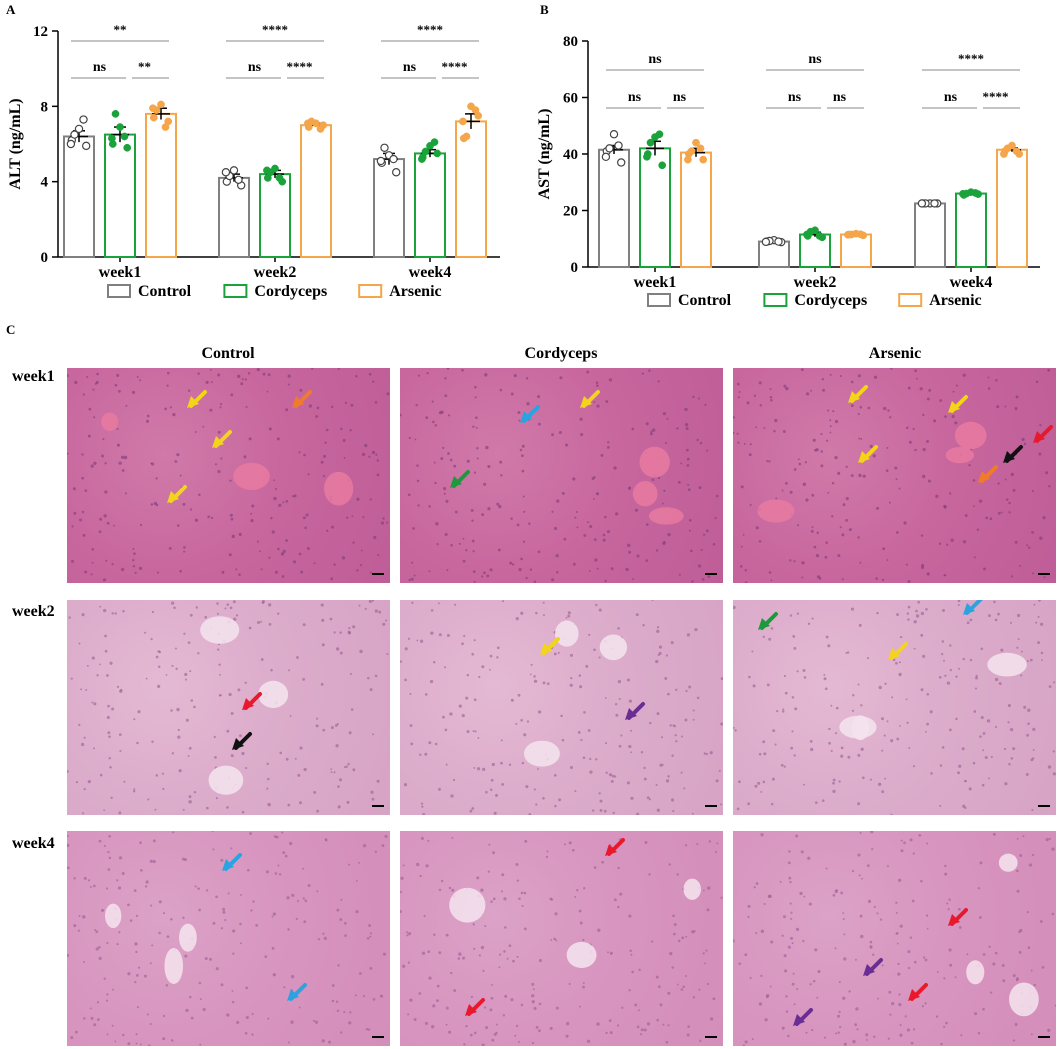  Describe the element at coordinates (526, 417) in the screenshot. I see `arrowhead-blue` at that location.